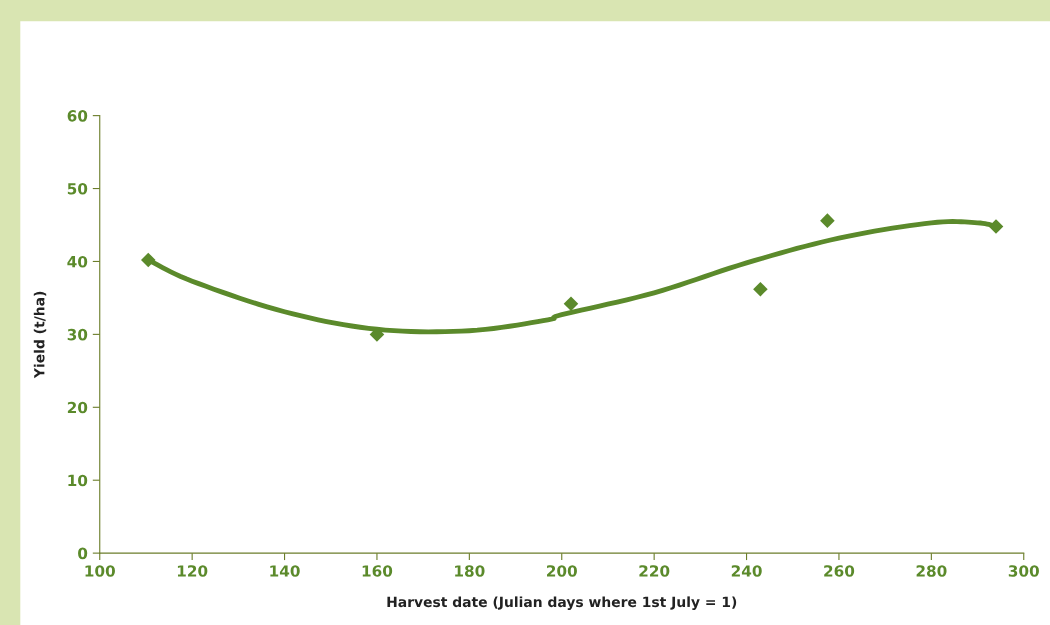 The image size is (1050, 625). I want to click on y-tick-label: 30, so click(77, 334).